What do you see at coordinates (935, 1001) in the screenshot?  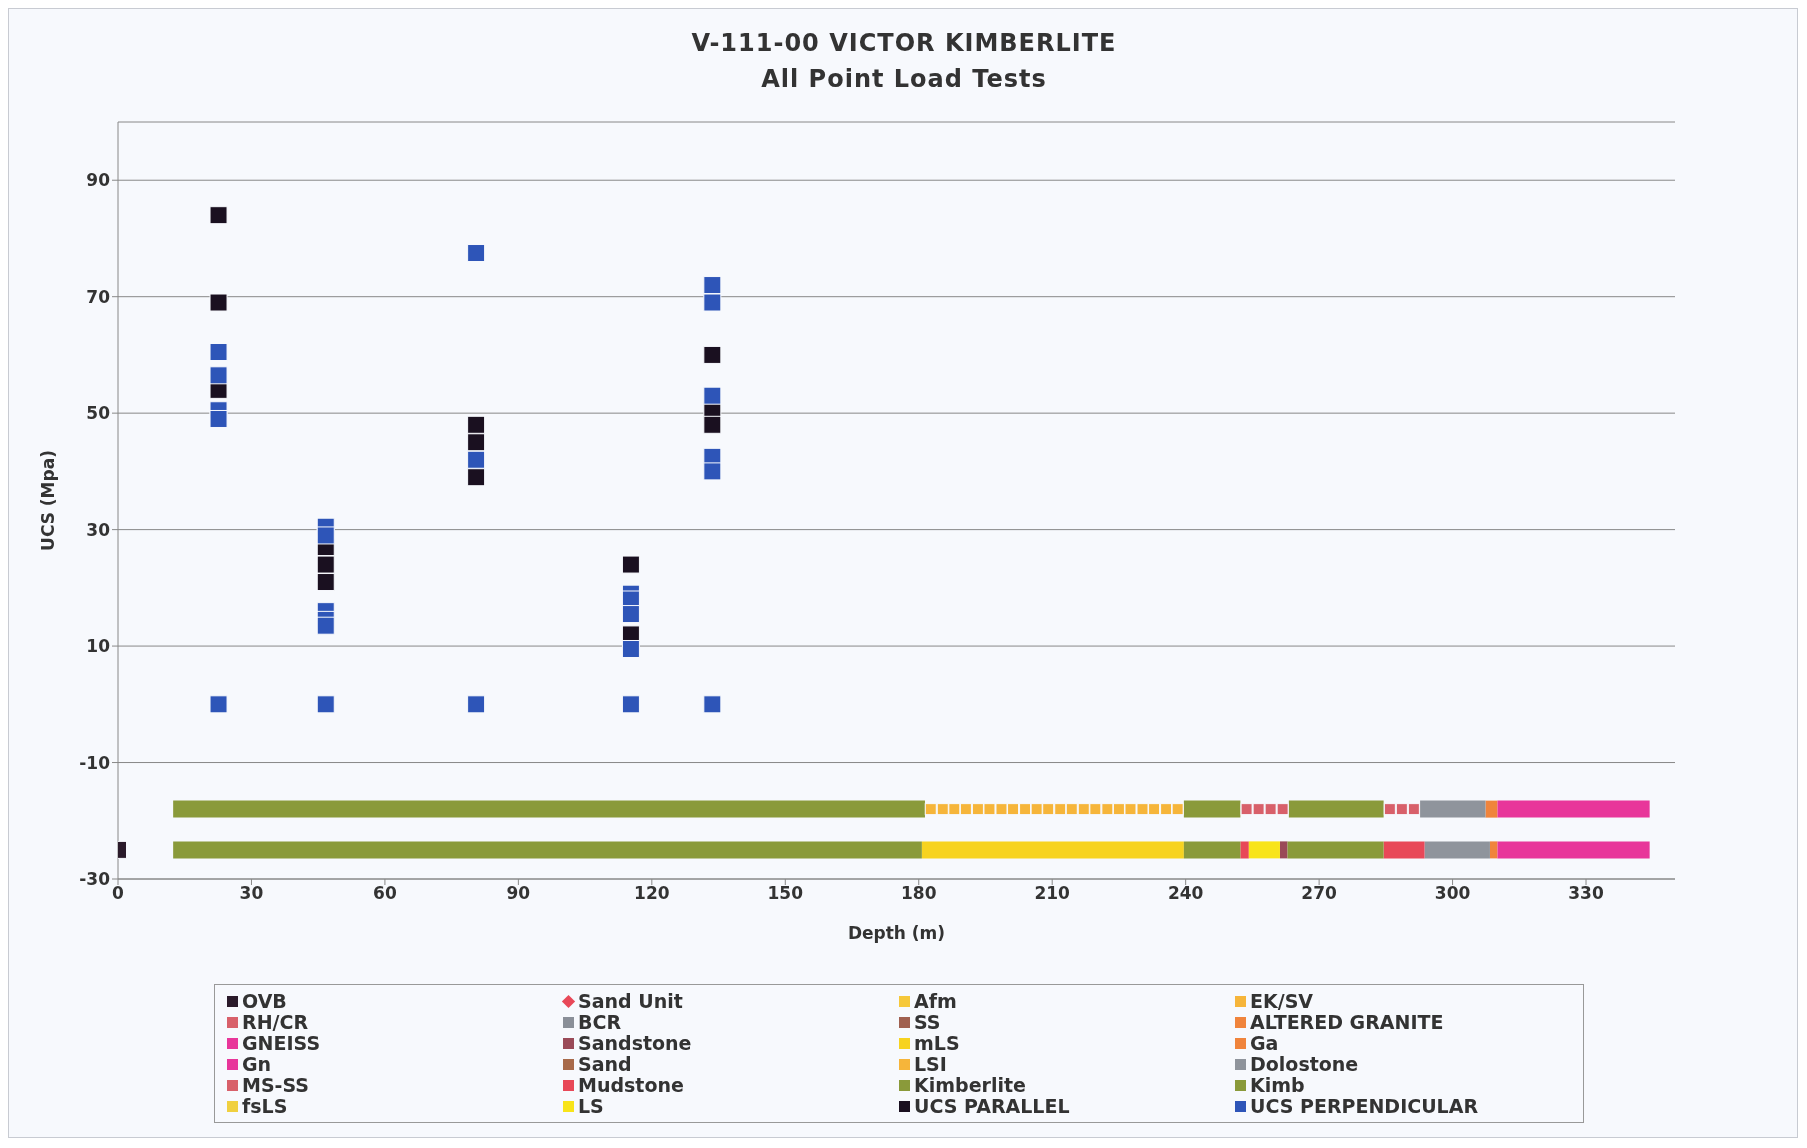 I see `legend-label: Afm` at bounding box center [935, 1001].